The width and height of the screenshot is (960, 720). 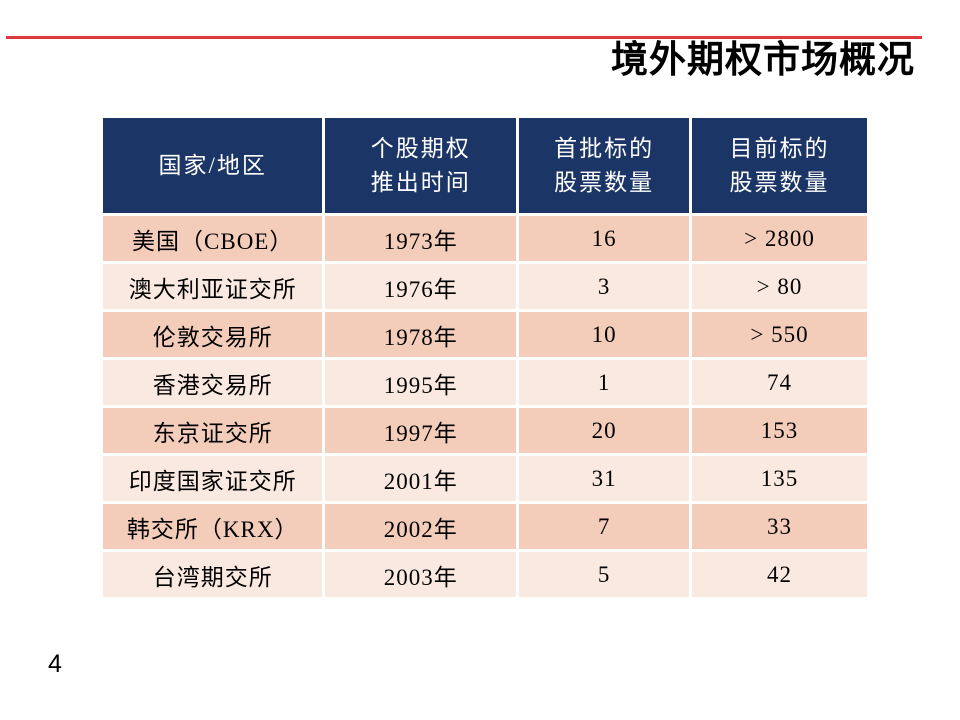 I want to click on table-cell: 2002年, so click(x=421, y=526).